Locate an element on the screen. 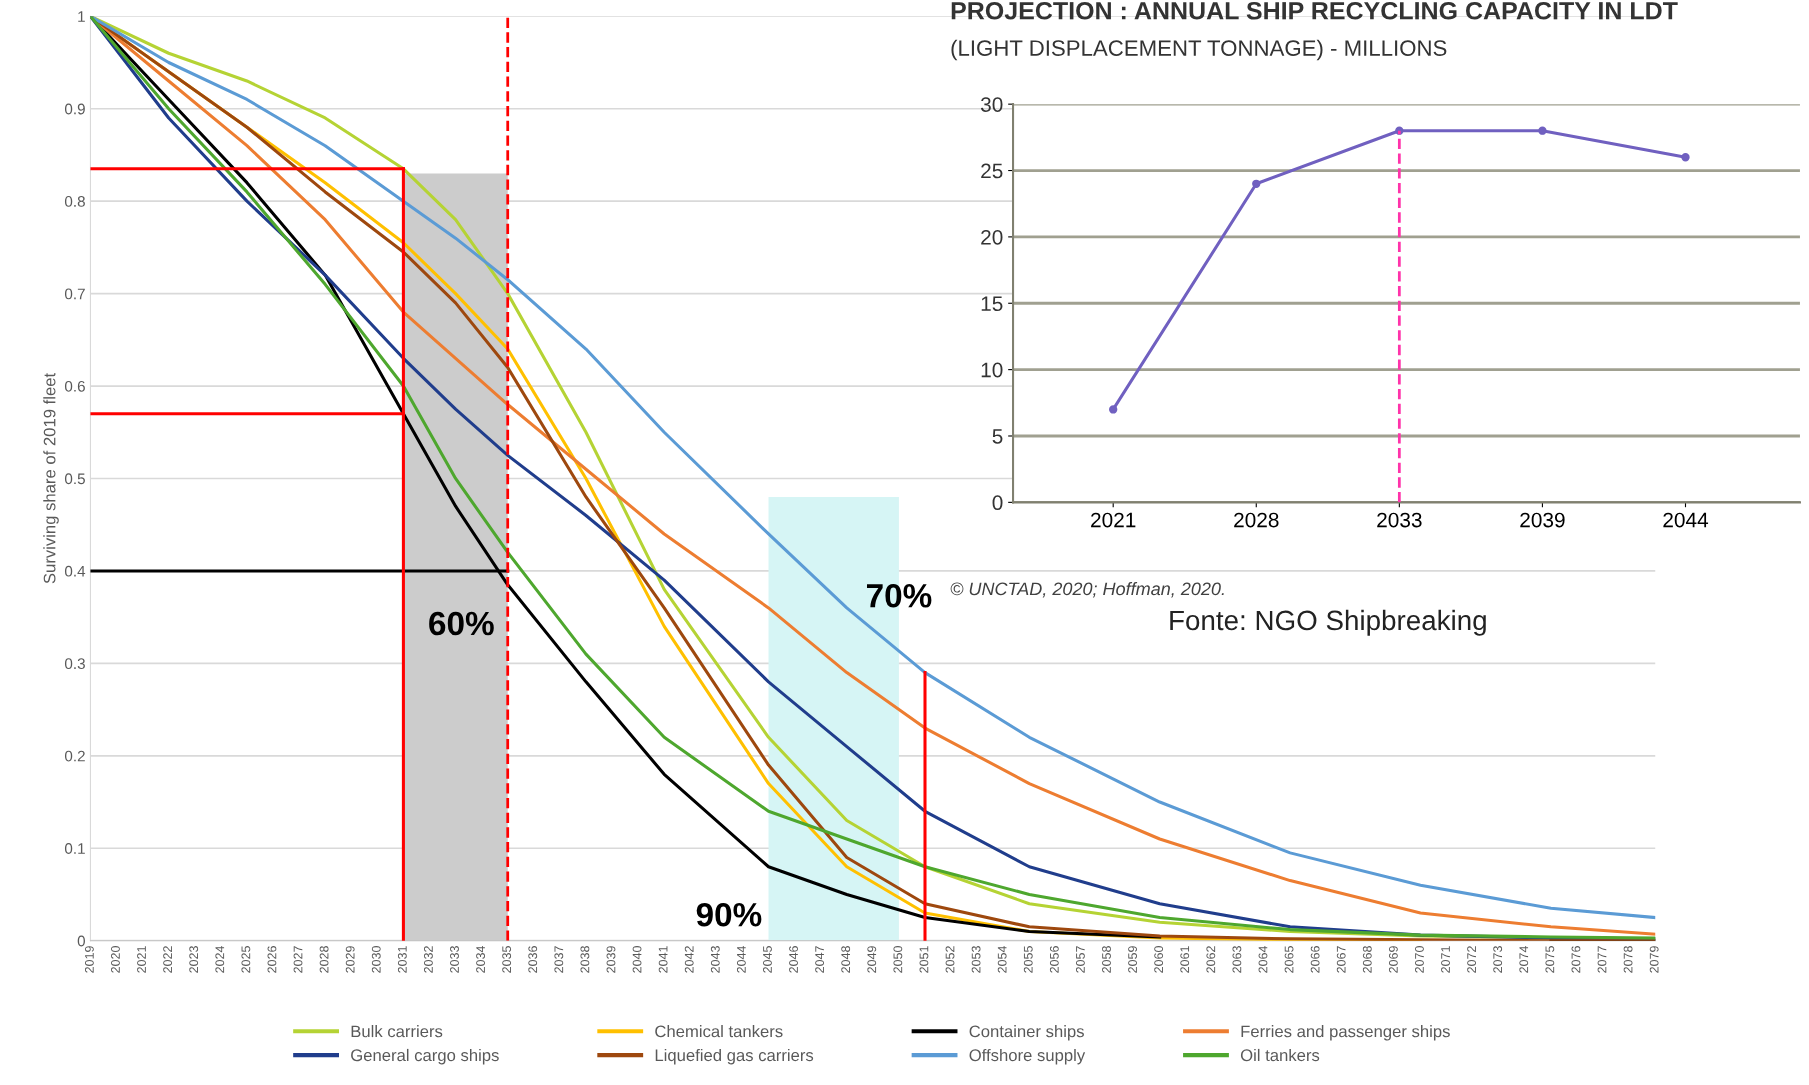 This screenshot has width=1809, height=1085. legend-label: Container ships is located at coordinates (1026, 1033).